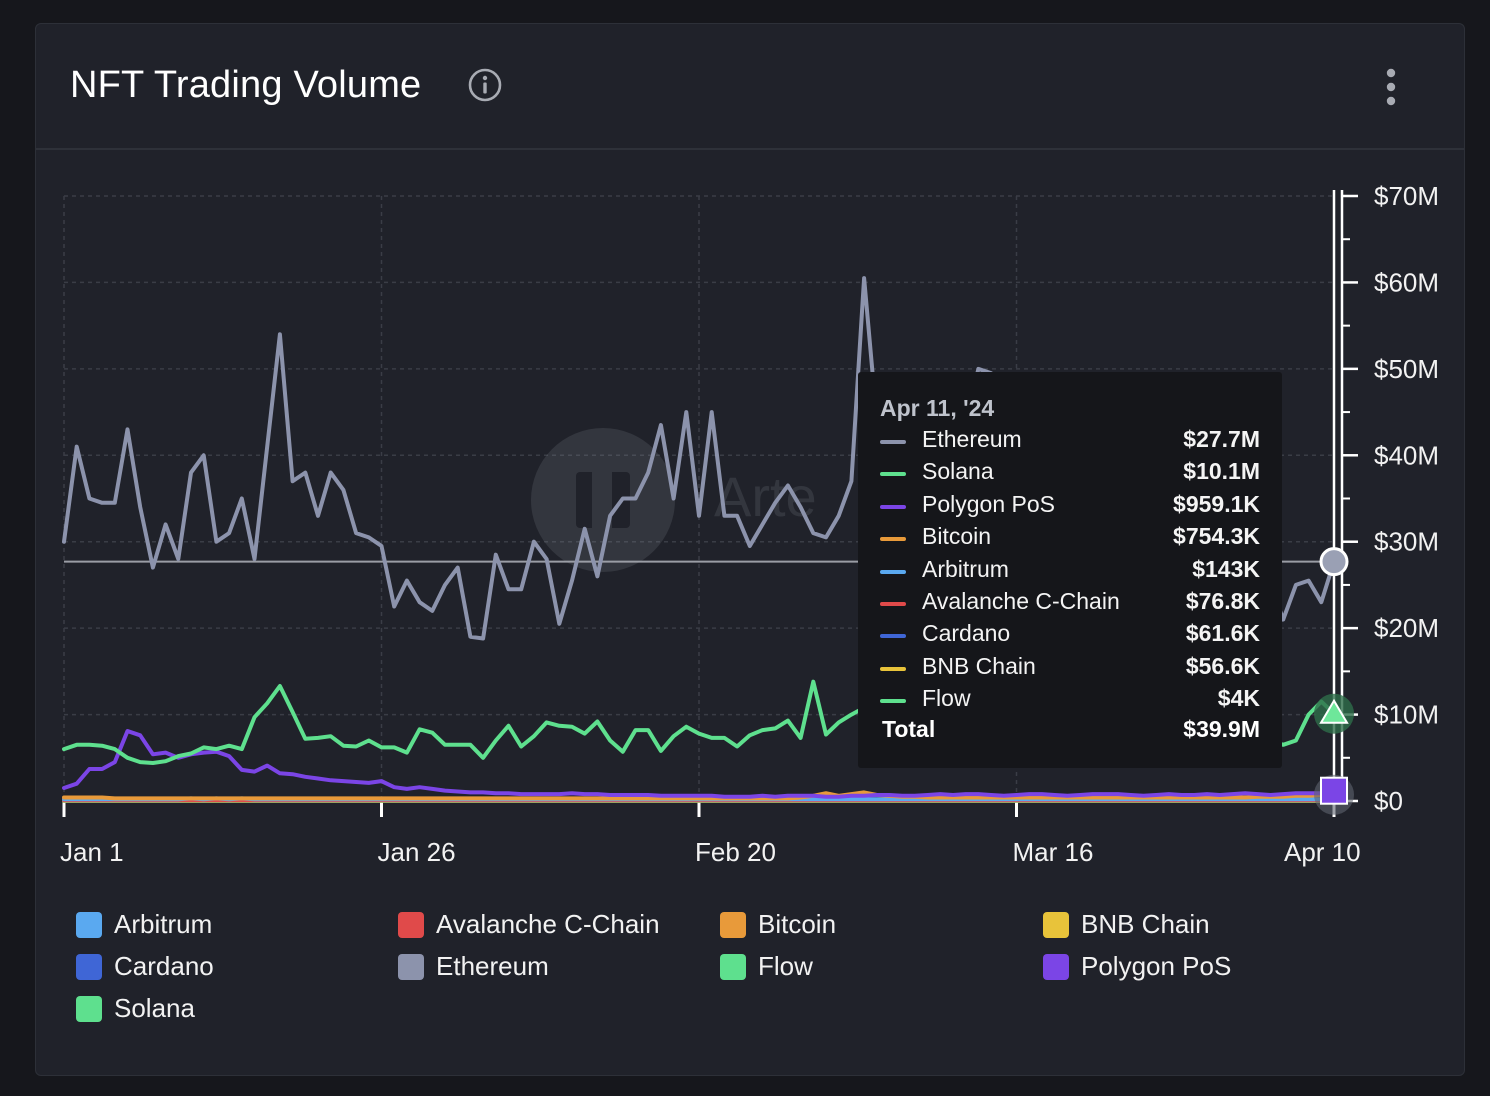 This screenshot has width=1490, height=1096. I want to click on y-tick-label: $50M, so click(1406, 369).